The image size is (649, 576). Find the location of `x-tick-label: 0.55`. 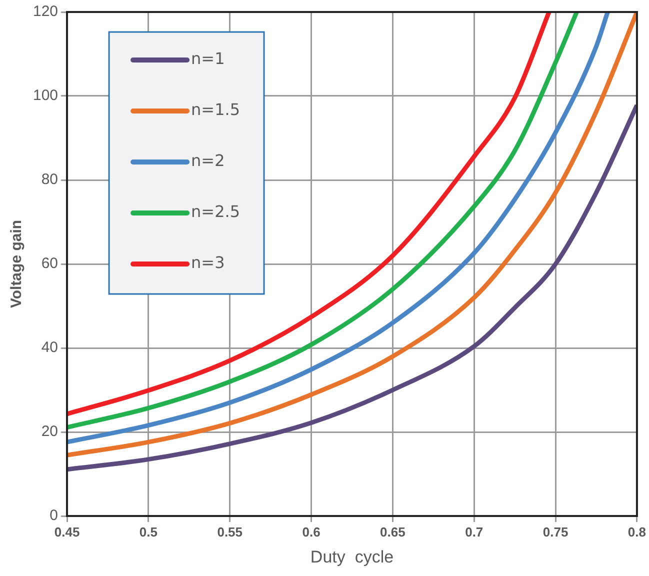

x-tick-label: 0.55 is located at coordinates (230, 532).